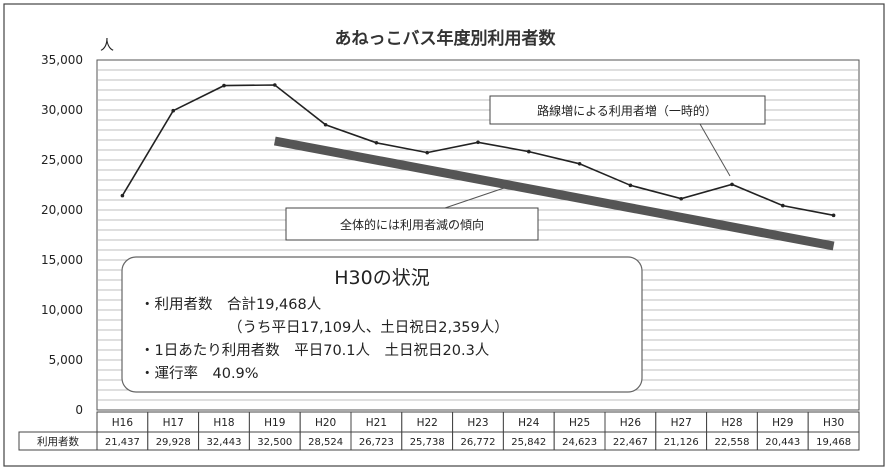  What do you see at coordinates (274, 423) in the screenshot?
I see `x-tick-label: H19` at bounding box center [274, 423].